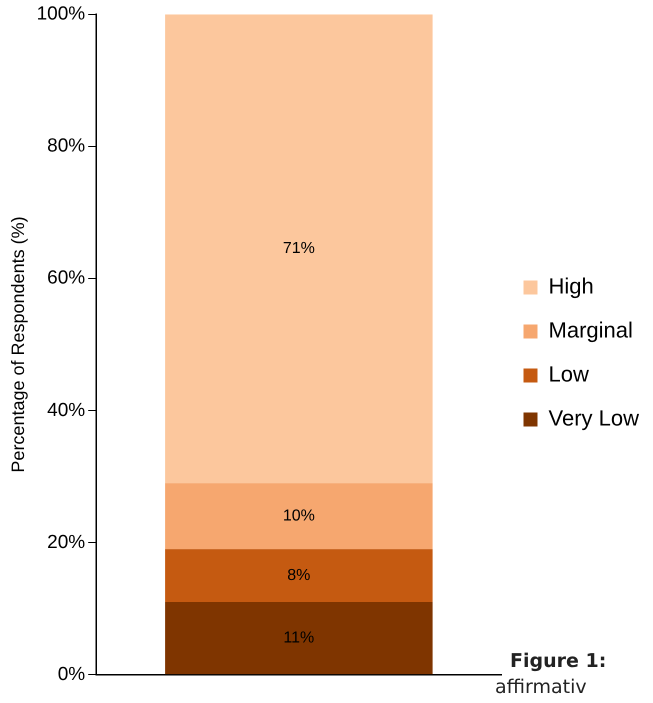 The height and width of the screenshot is (703, 653). I want to click on y-axis-title: Percentage of Respondents (%), so click(18, 344).